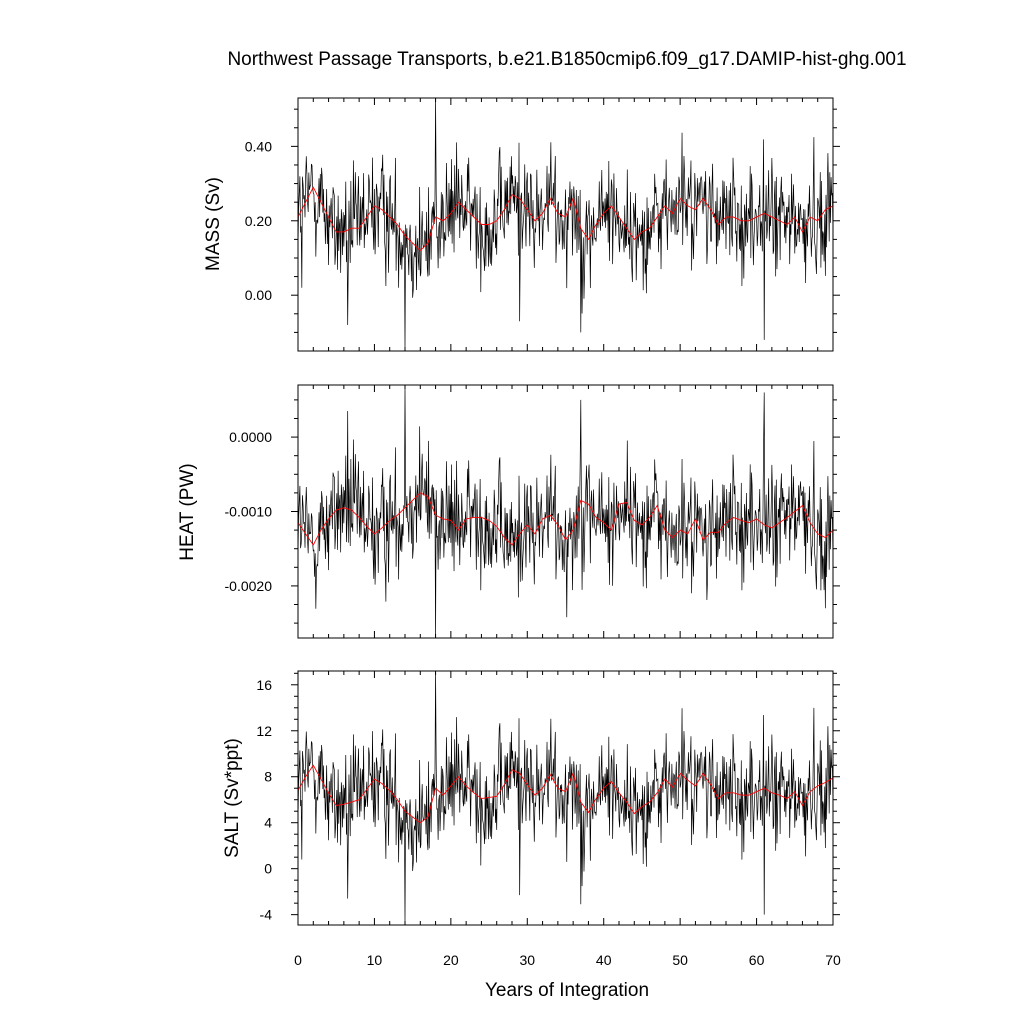  I want to click on mass-ylabel: MASS (Sv), so click(213, 224).